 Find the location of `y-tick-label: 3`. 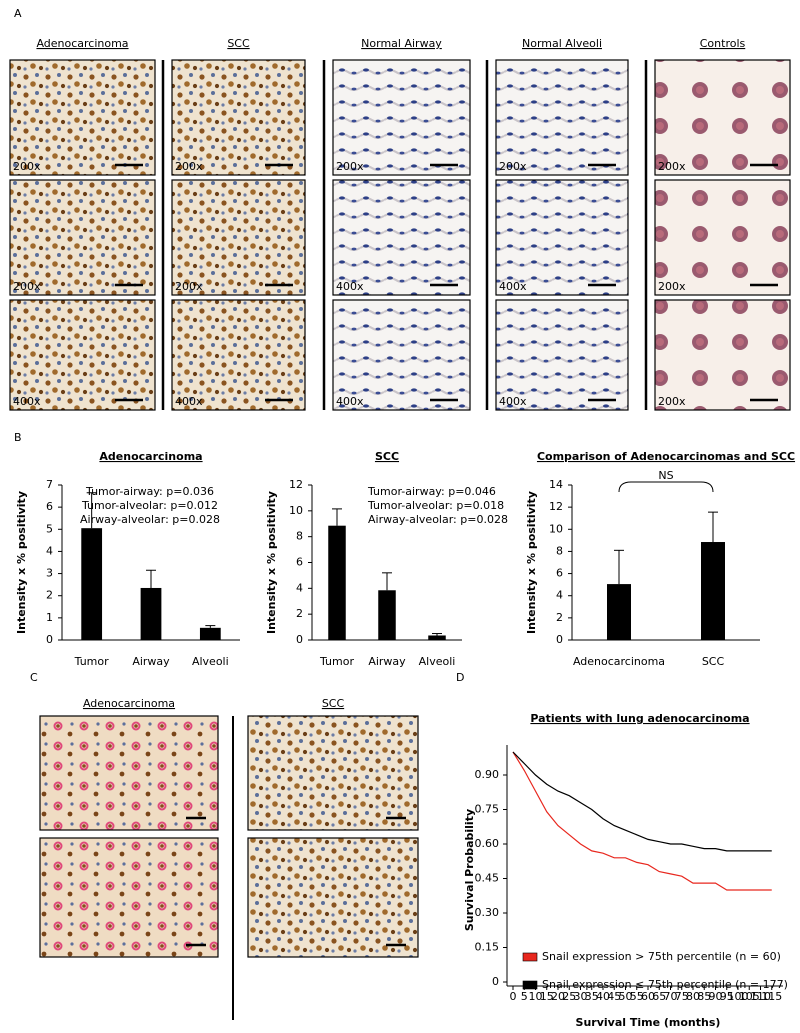

y-tick-label: 3 is located at coordinates (49, 573).